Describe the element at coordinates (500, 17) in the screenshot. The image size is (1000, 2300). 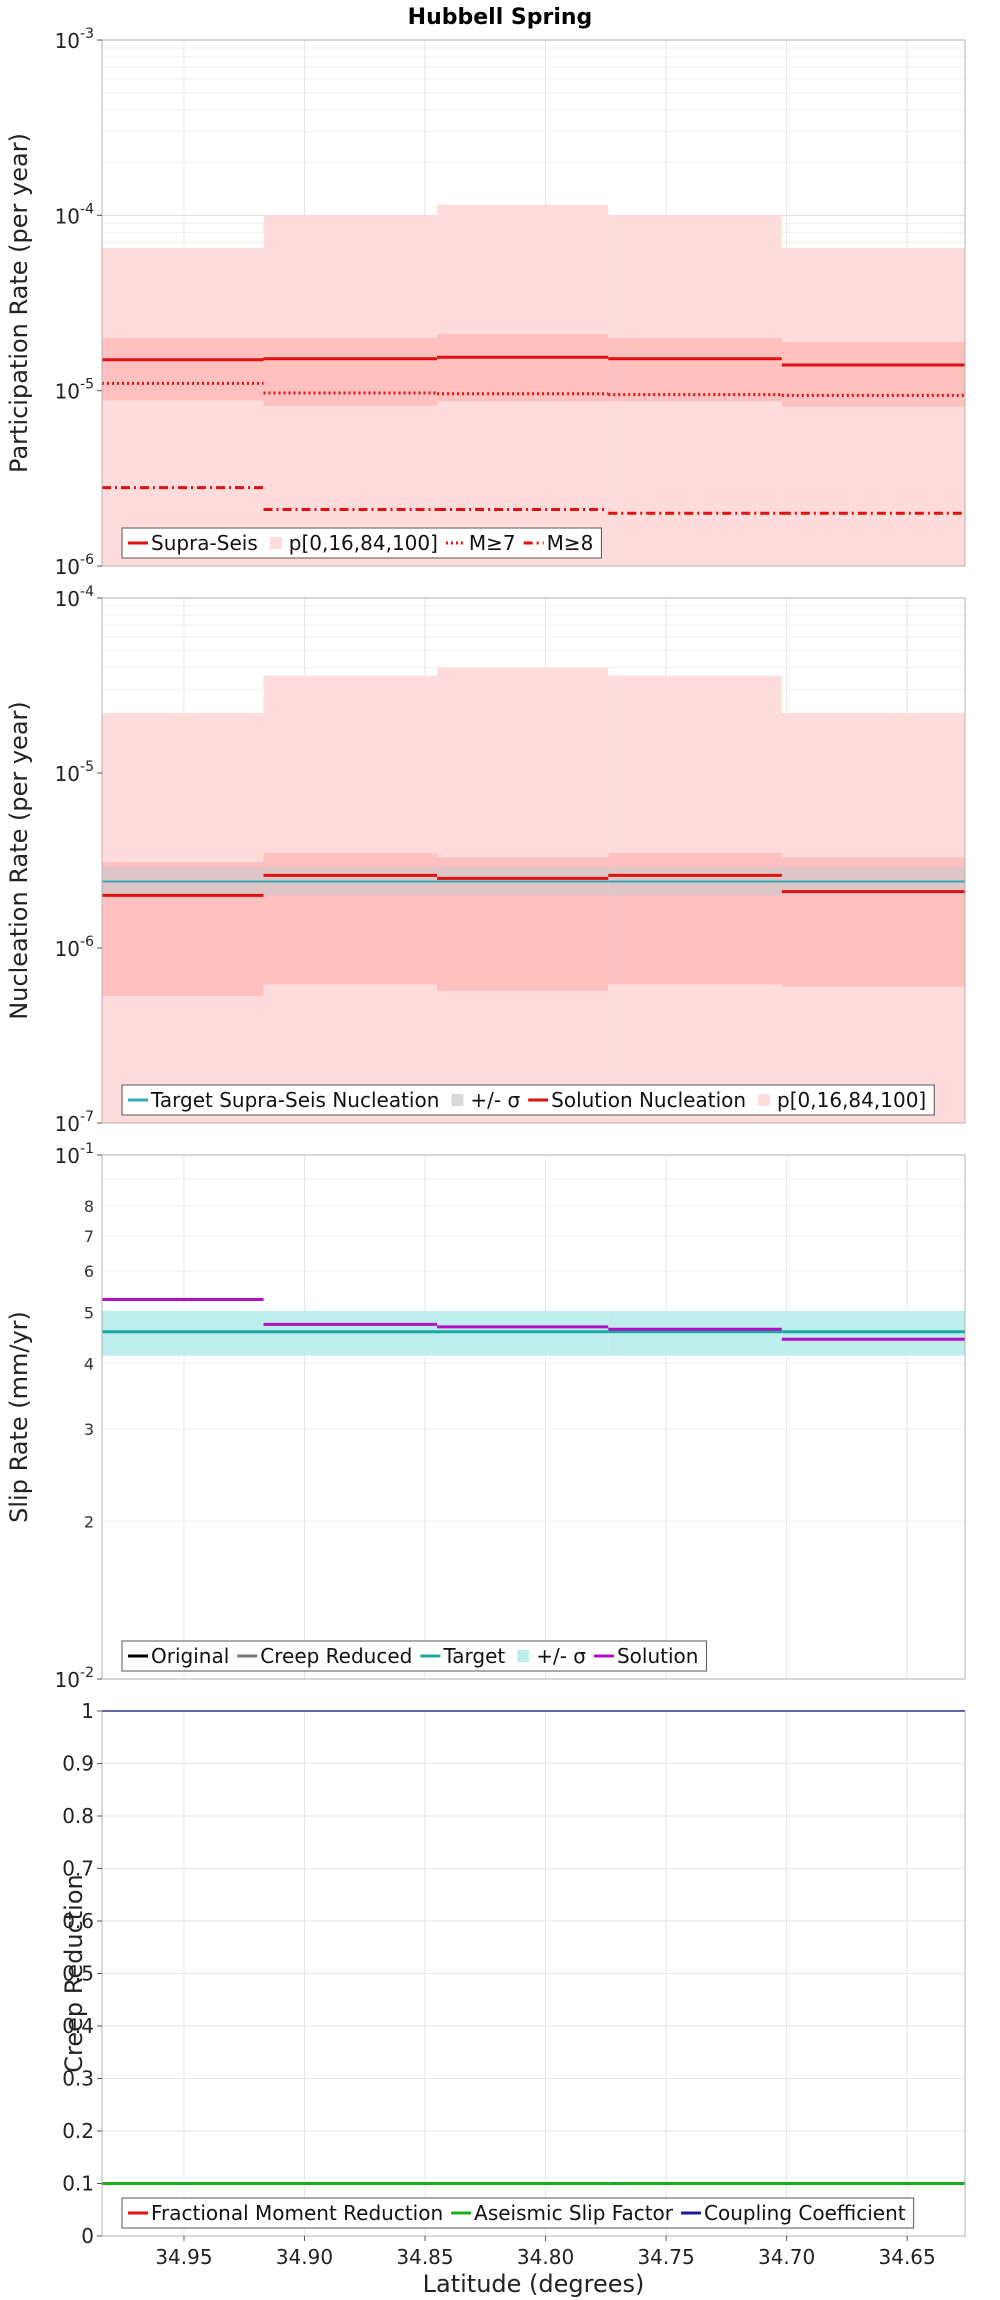
I see `chart-title: Hubbell Spring` at that location.